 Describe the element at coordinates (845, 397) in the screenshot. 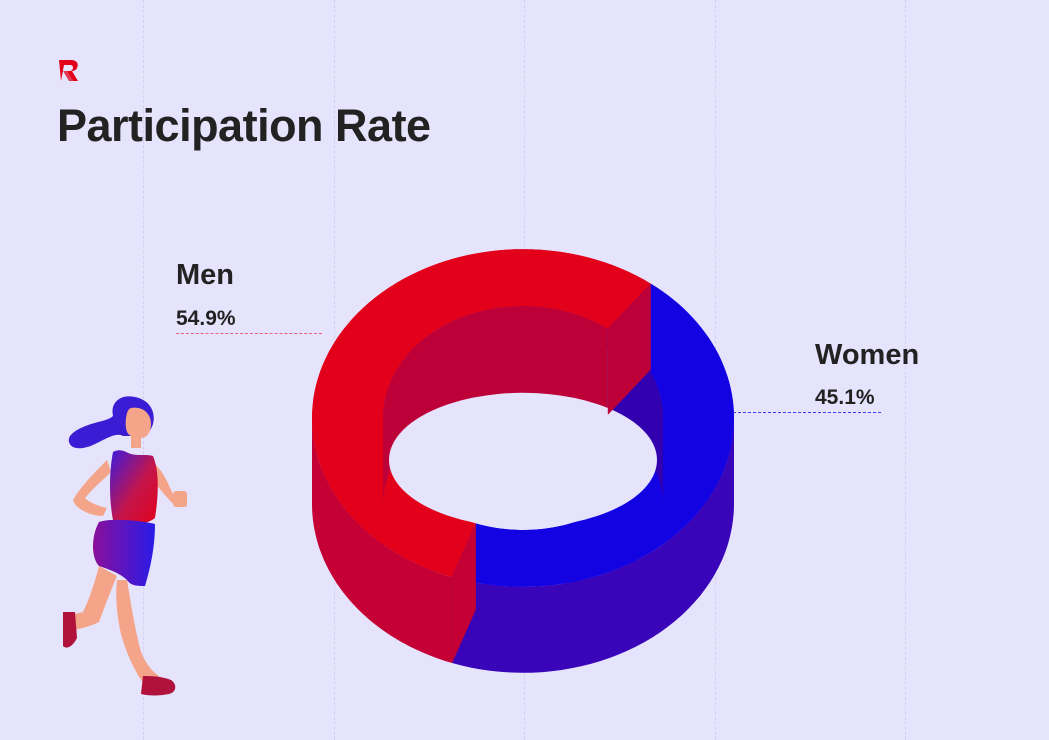

I see `women-value: 45.1%` at that location.